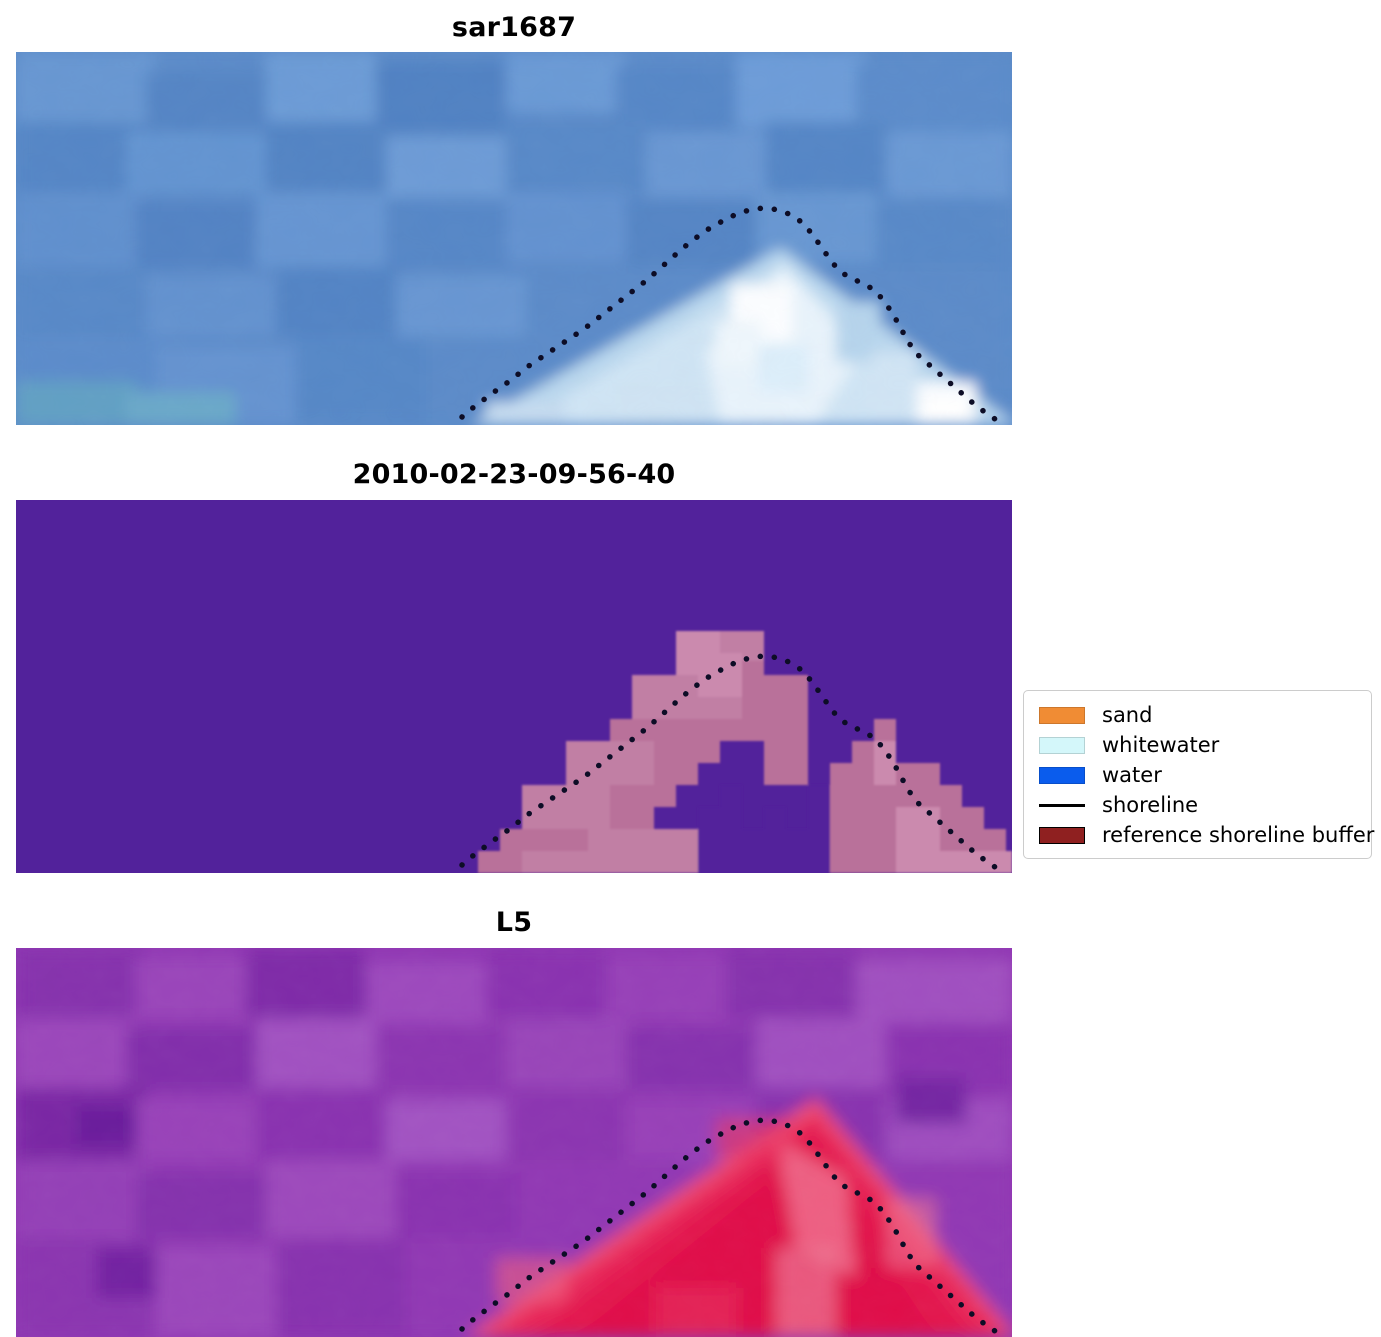  I want to click on whitewater-color-swatch, so click(1062, 745).